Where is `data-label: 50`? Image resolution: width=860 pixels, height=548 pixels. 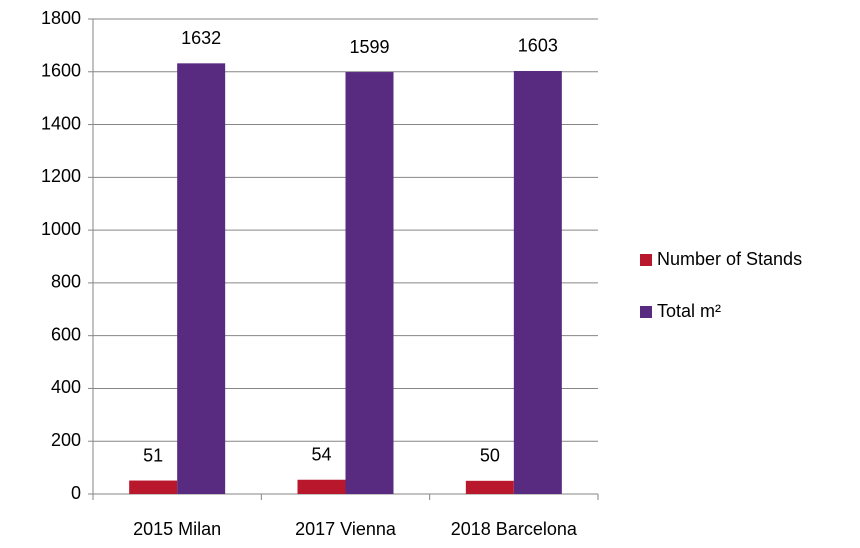
data-label: 50 is located at coordinates (490, 456).